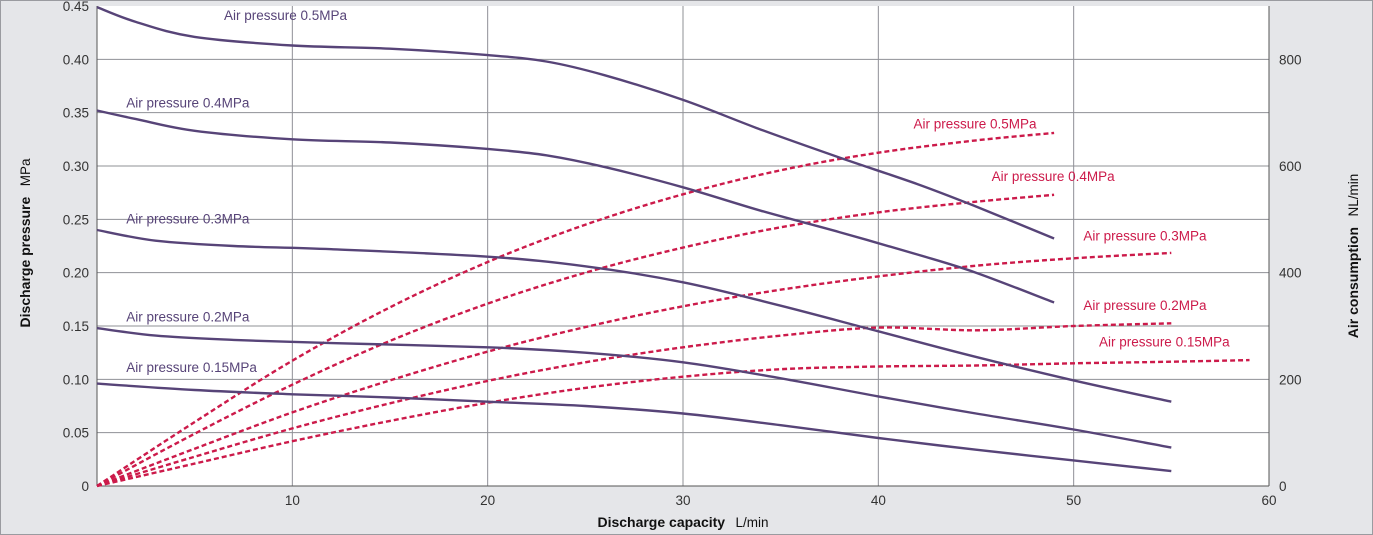 This screenshot has height=535, width=1373. Describe the element at coordinates (1290, 166) in the screenshot. I see `y2-tick-label: 600` at that location.